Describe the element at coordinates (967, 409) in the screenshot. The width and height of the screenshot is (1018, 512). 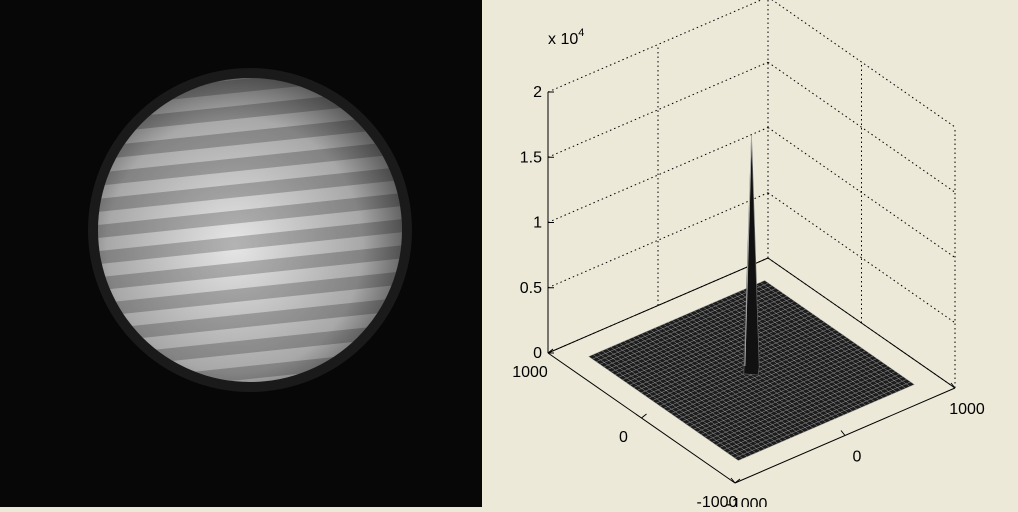
I see `x-tick-label: 1000` at that location.